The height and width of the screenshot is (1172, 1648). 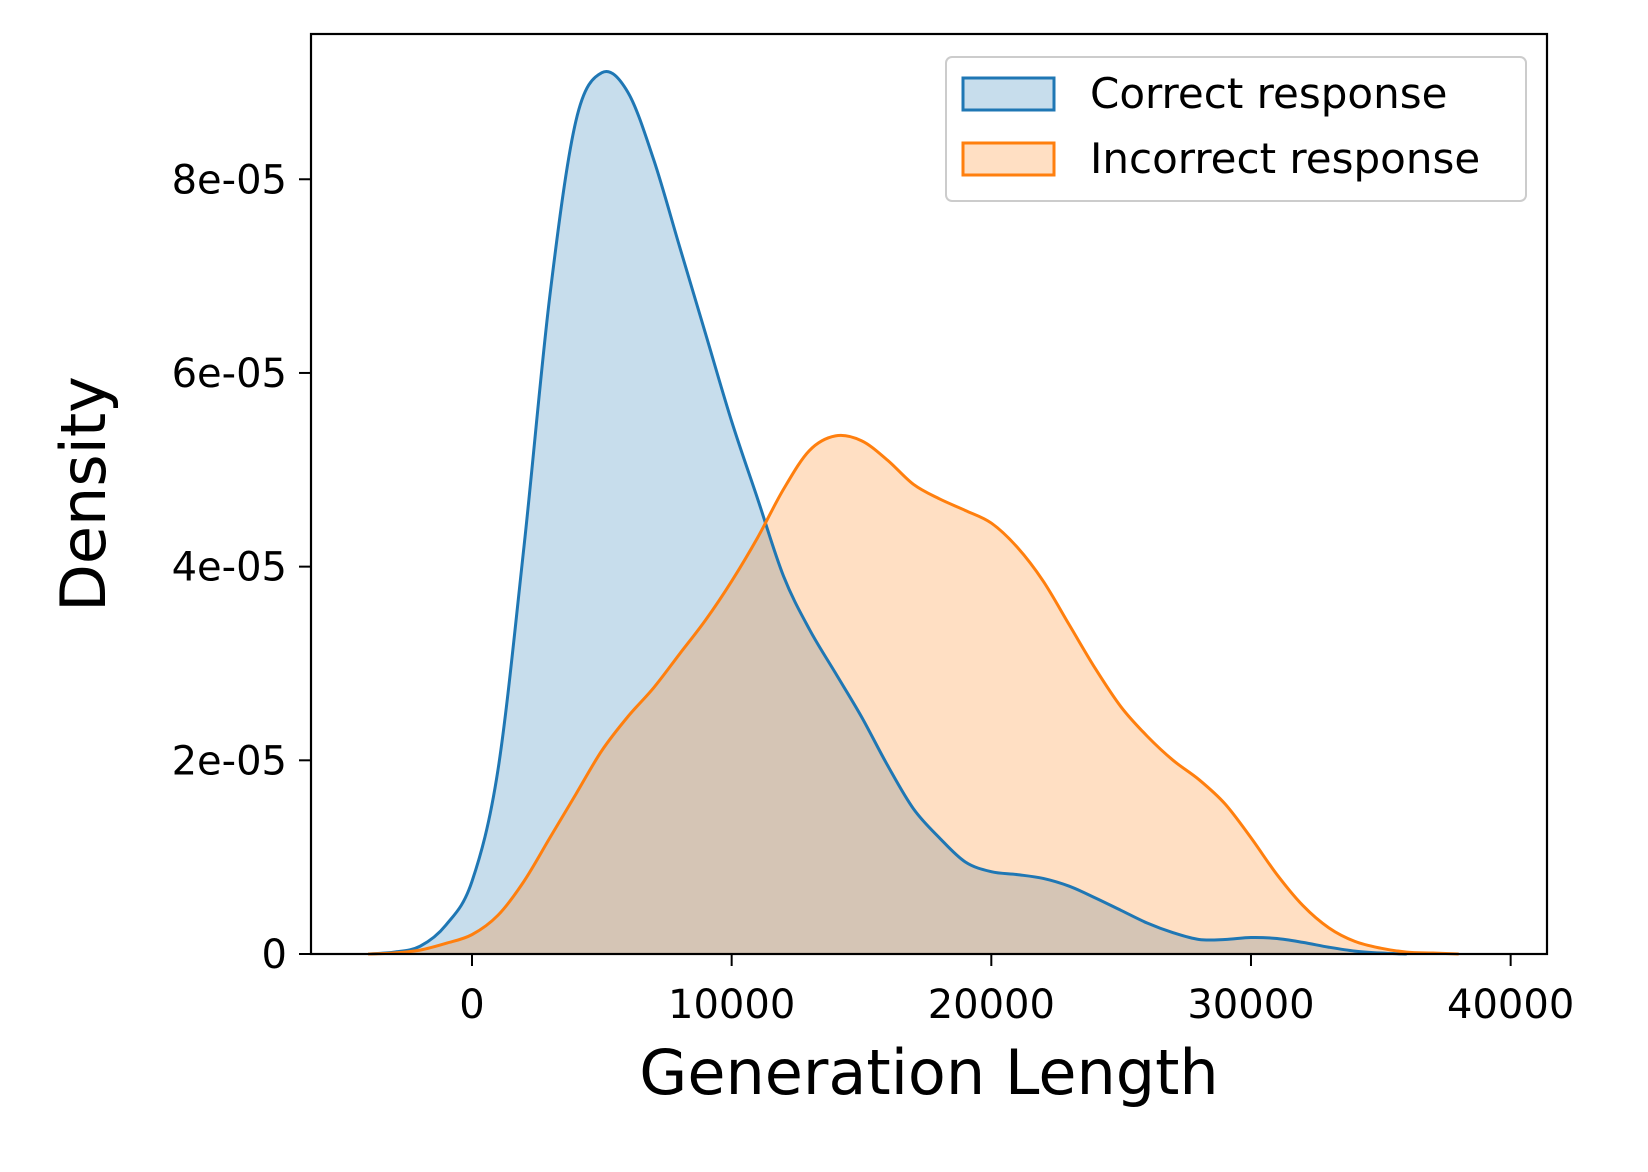 I want to click on x-tick-label: 30000, so click(x=1250, y=1005).